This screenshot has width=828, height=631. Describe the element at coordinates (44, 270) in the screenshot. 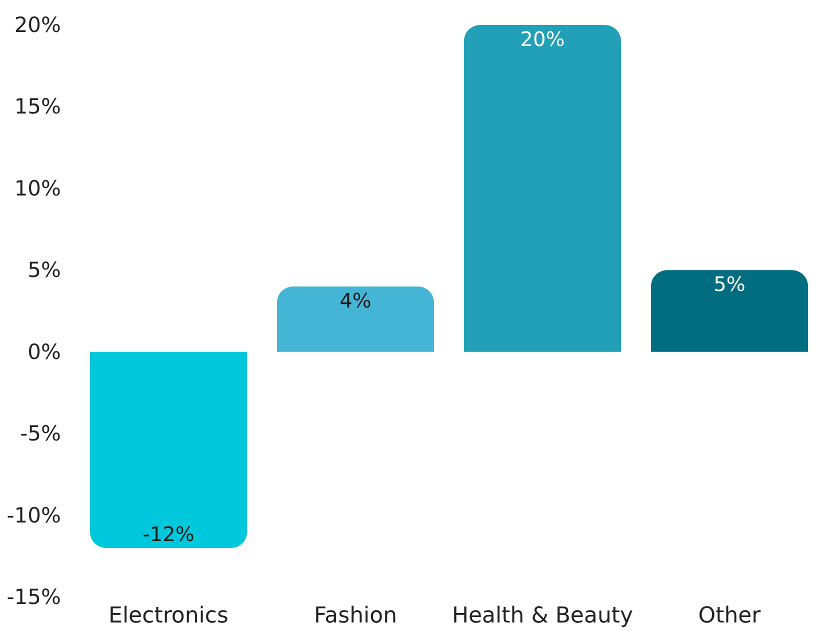

I see `y-tick-label: 5%` at that location.